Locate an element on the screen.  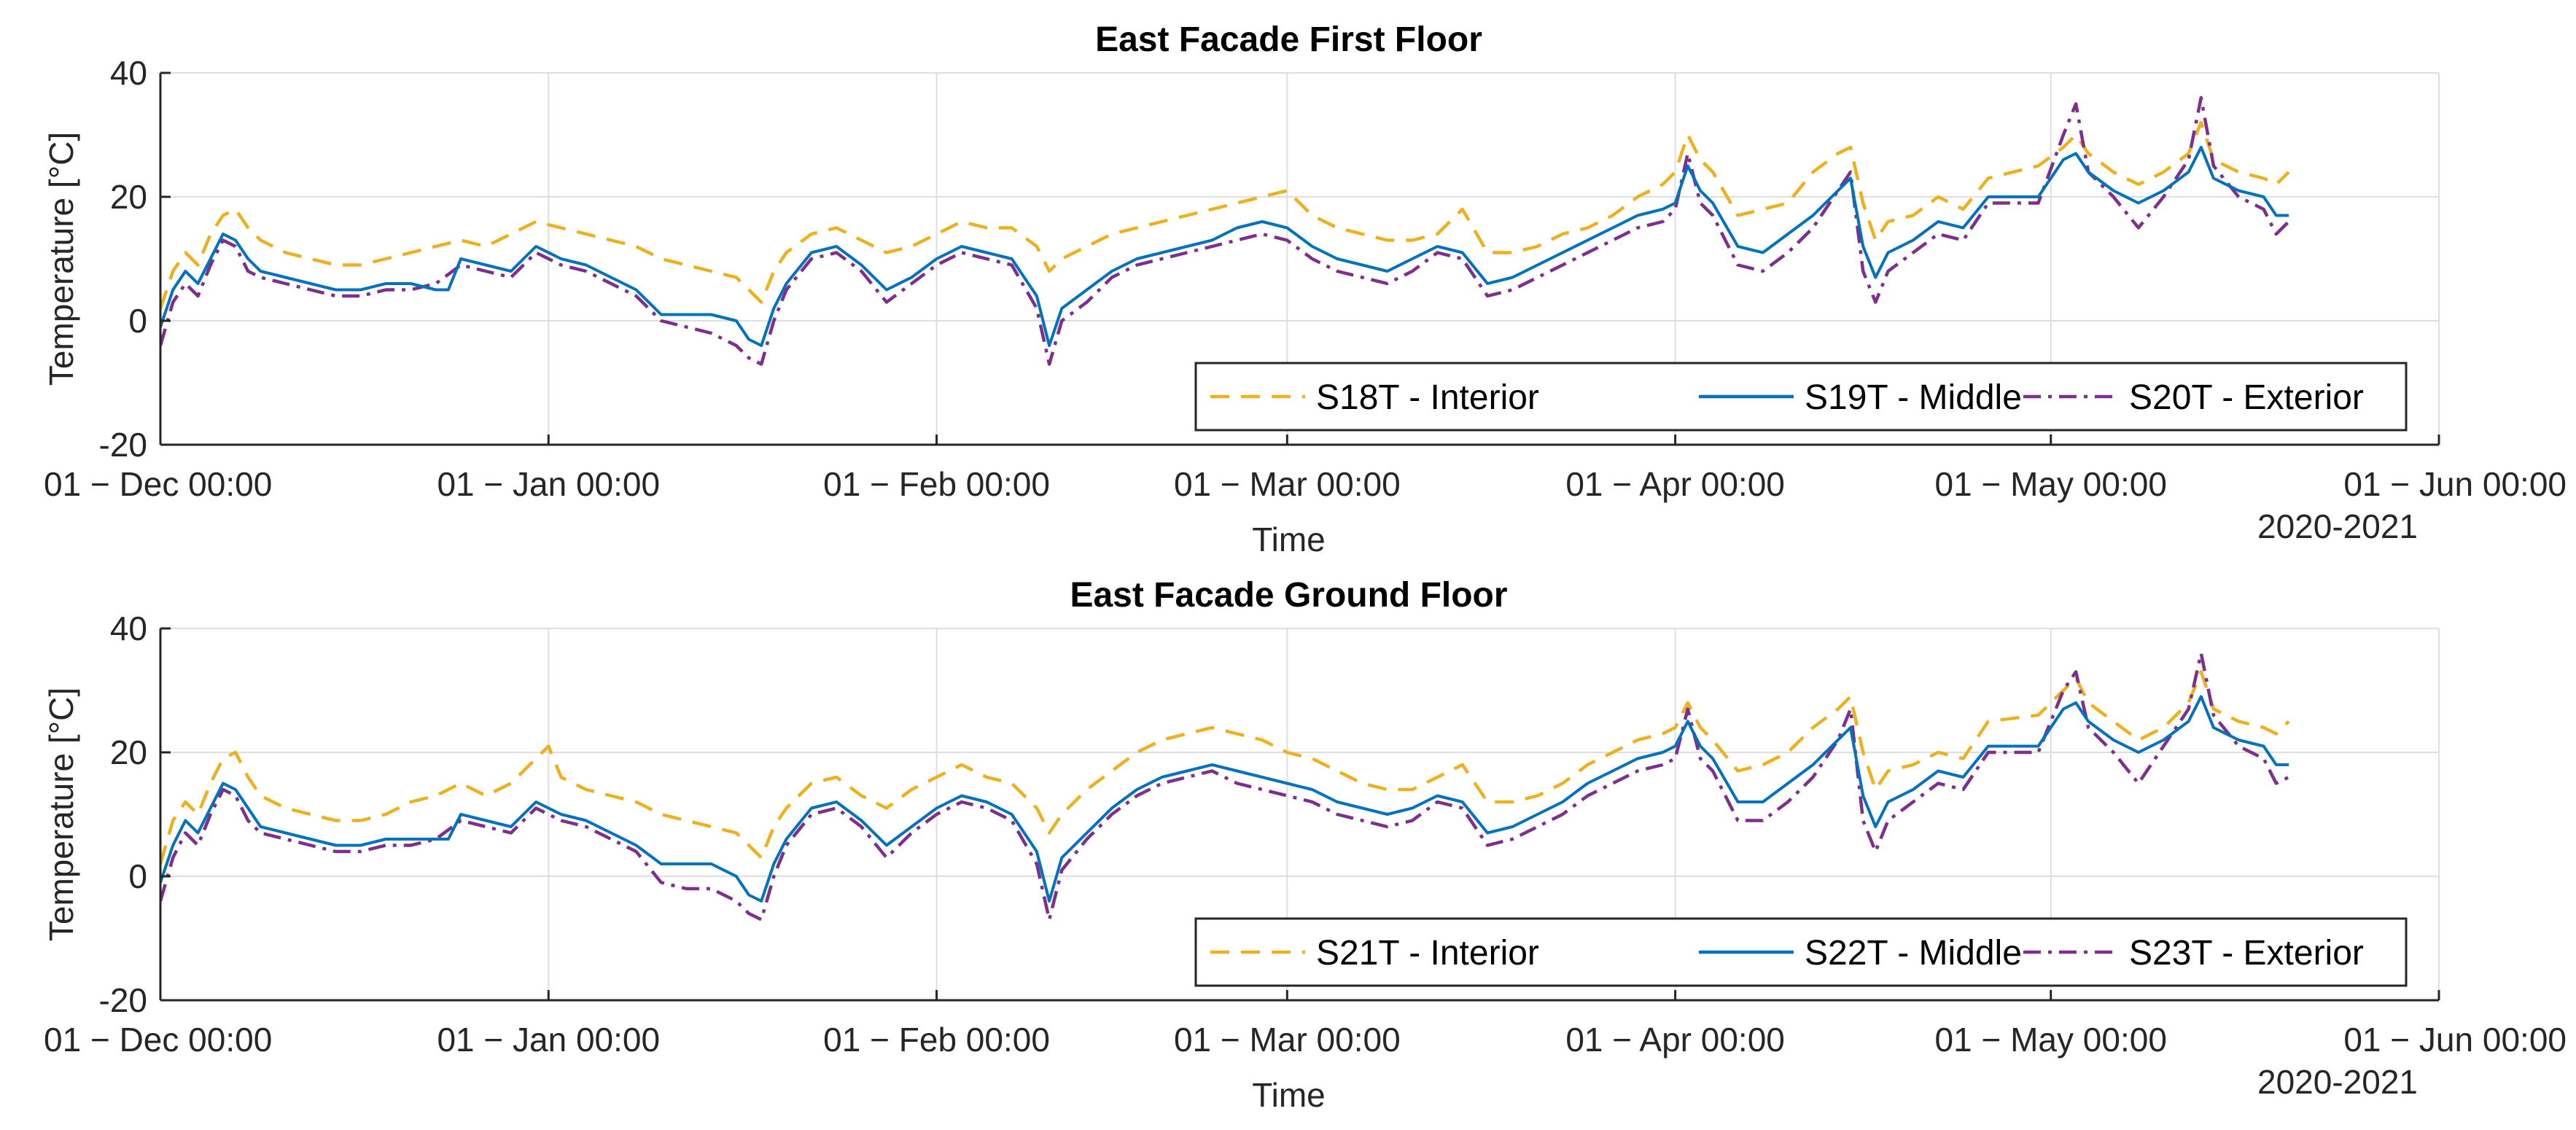
legend-label-2: S19T - Middle is located at coordinates (1913, 397).